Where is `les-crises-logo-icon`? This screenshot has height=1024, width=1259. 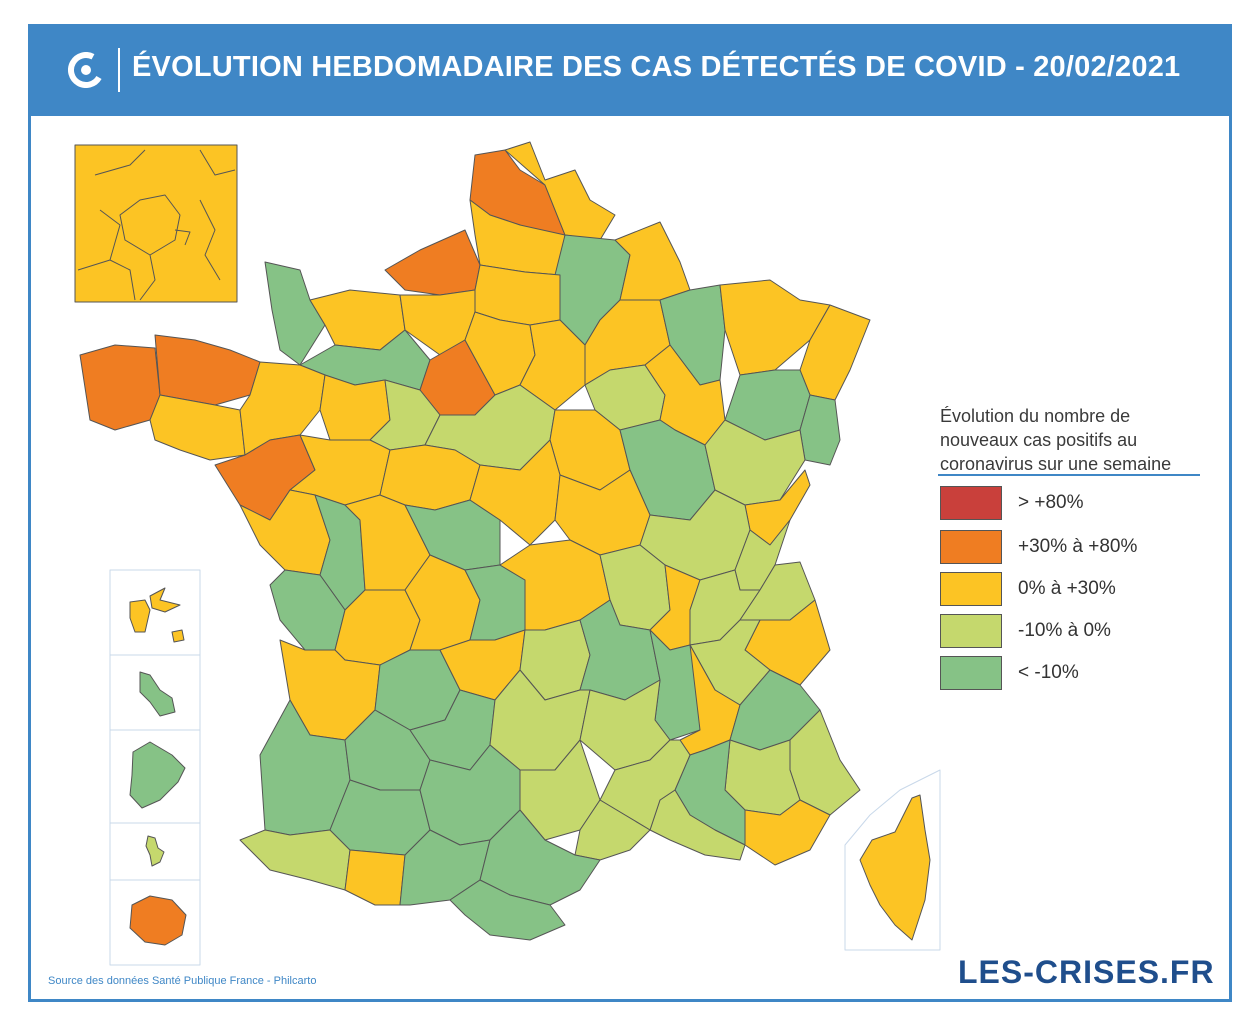 les-crises-logo-icon is located at coordinates (86, 70).